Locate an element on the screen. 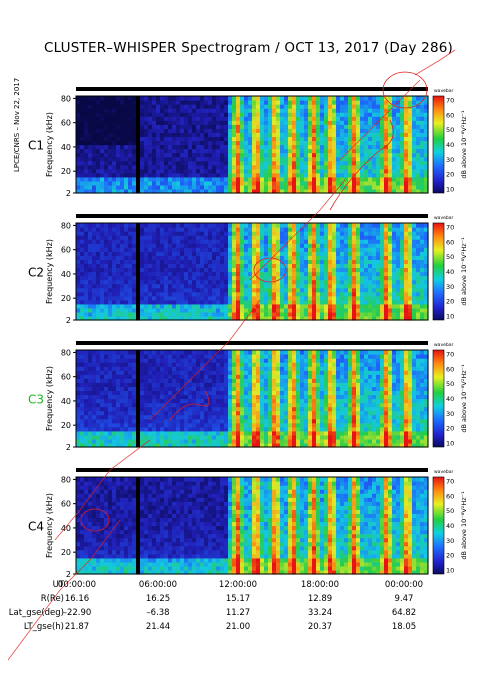  ephemeris-value: 12.89 is located at coordinates (320, 599).